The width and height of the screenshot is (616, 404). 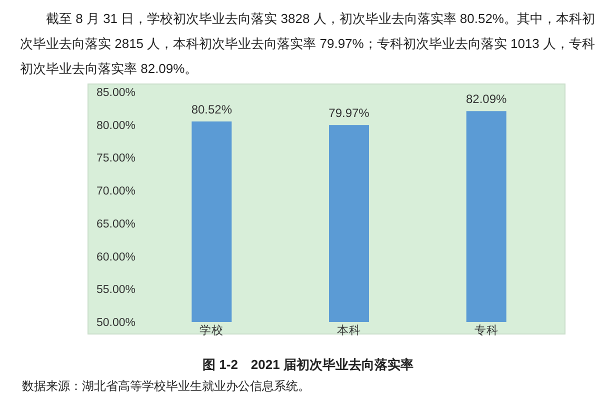 What do you see at coordinates (349, 331) in the screenshot?
I see `x-tick-label: 本科` at bounding box center [349, 331].